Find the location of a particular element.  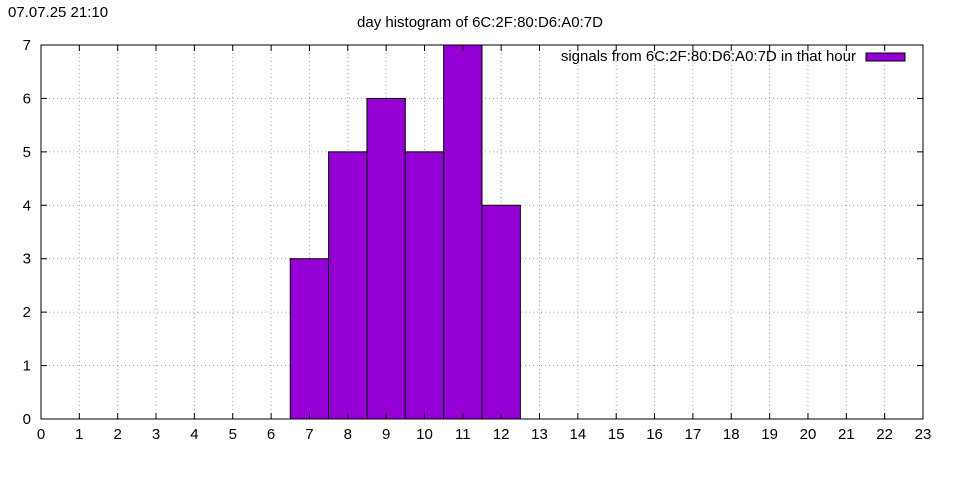

x-tick-label: 18 is located at coordinates (731, 434).